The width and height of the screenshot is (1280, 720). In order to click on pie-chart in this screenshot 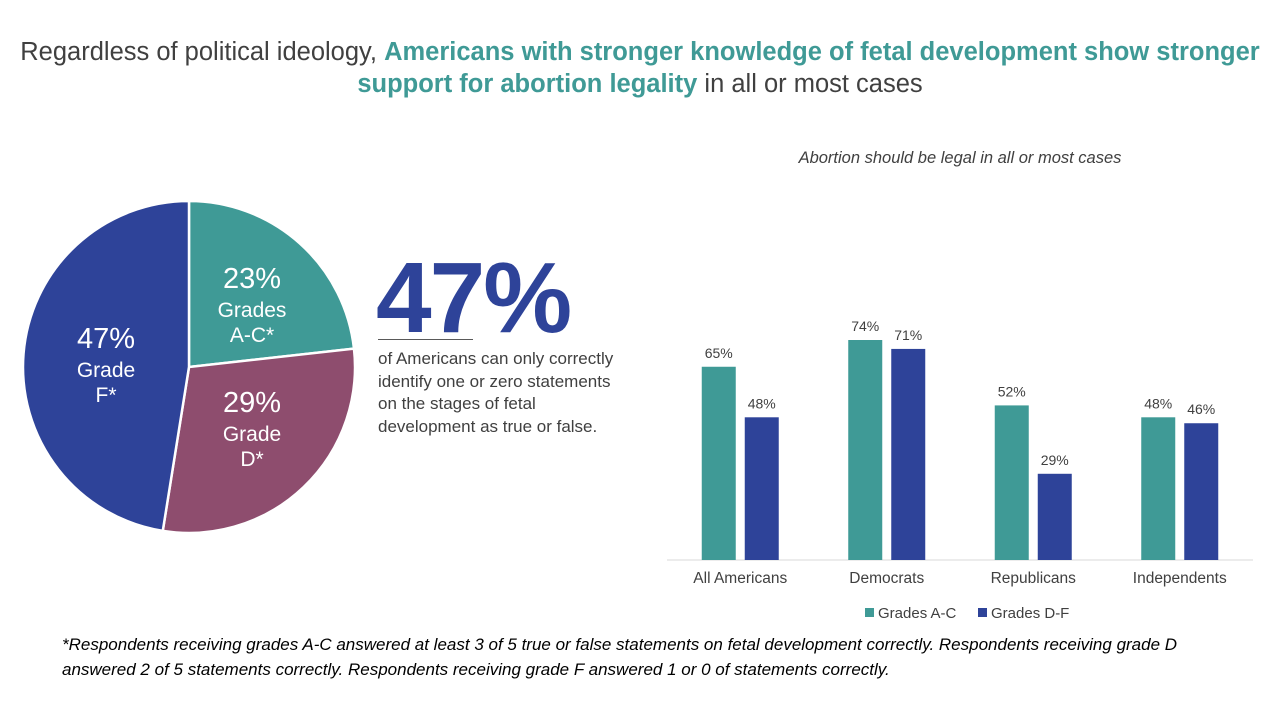, I will do `click(189, 367)`.